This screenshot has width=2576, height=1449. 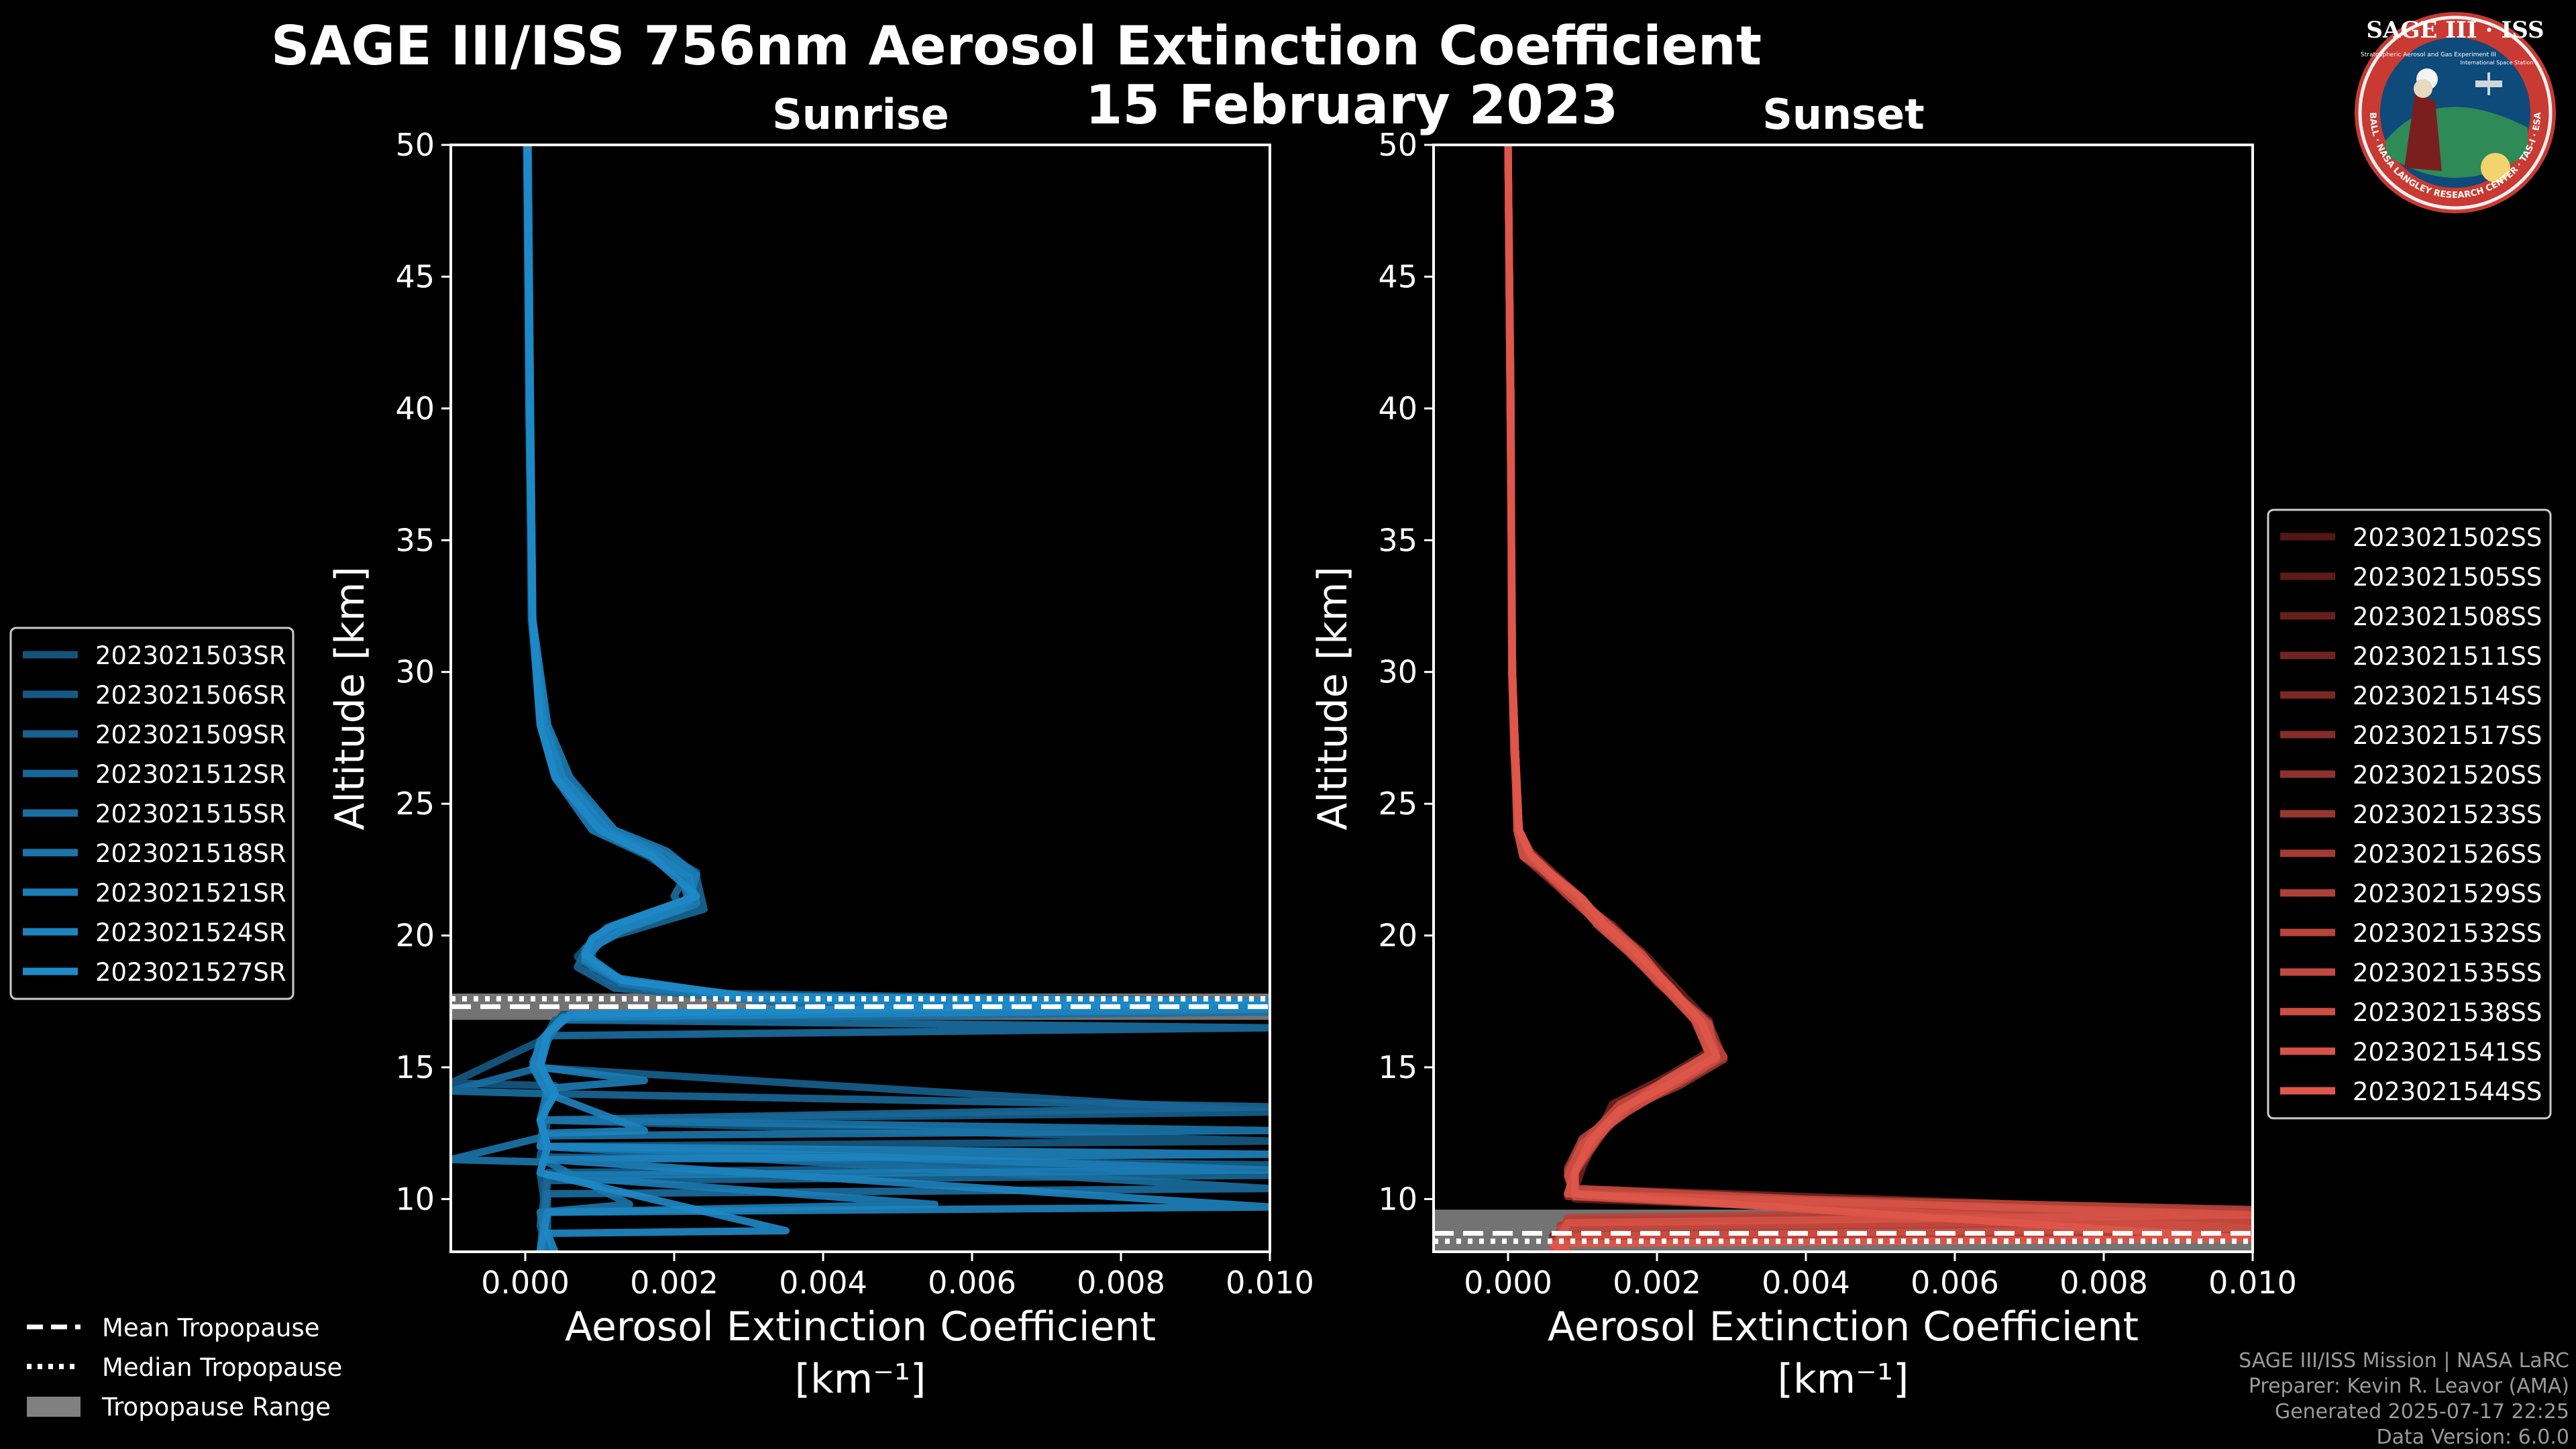 I want to click on logo-title: SAGE III · ISS, so click(x=2455, y=30).